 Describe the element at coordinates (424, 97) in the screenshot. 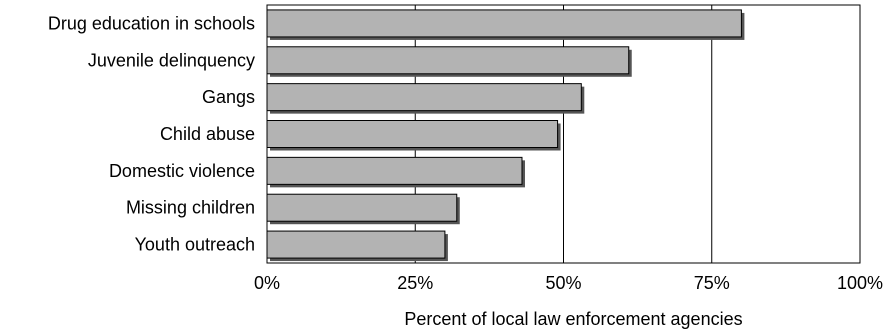

I see `bar-gangs` at that location.